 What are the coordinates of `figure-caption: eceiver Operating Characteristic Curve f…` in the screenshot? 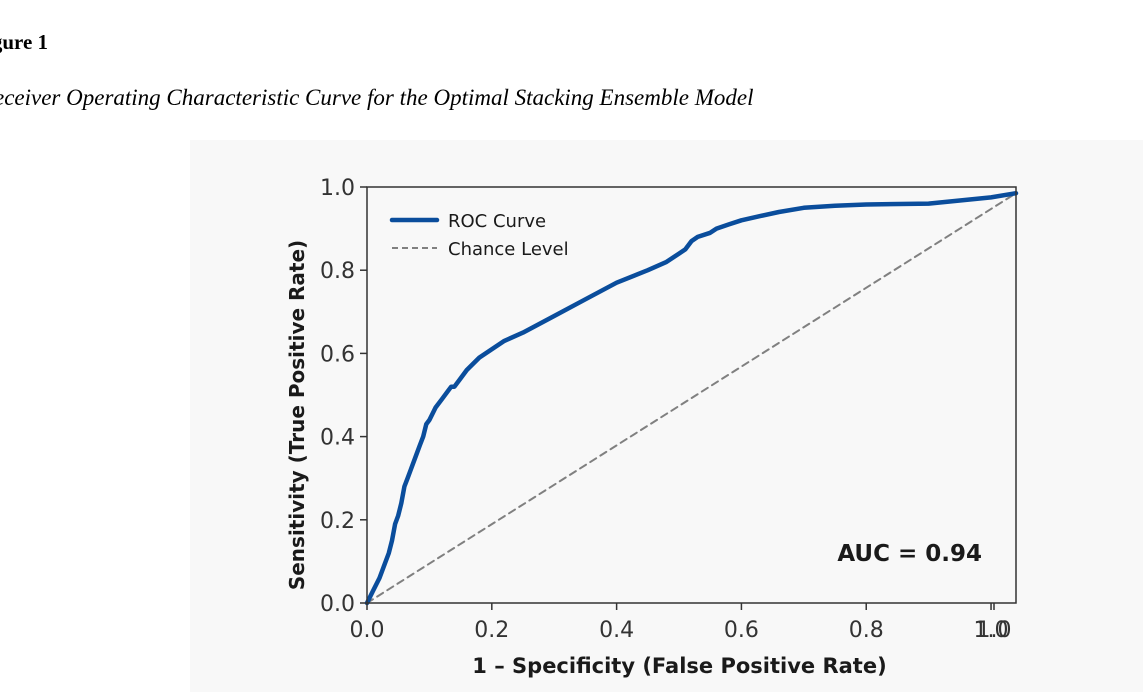 It's located at (377, 97).